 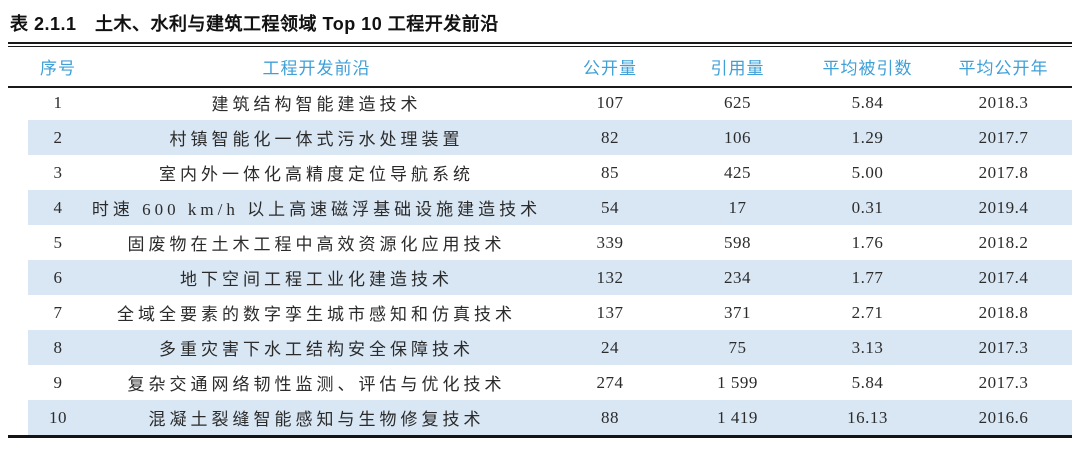 What do you see at coordinates (1003, 312) in the screenshot?
I see `cell-avg-pub-year: 2018.8` at bounding box center [1003, 312].